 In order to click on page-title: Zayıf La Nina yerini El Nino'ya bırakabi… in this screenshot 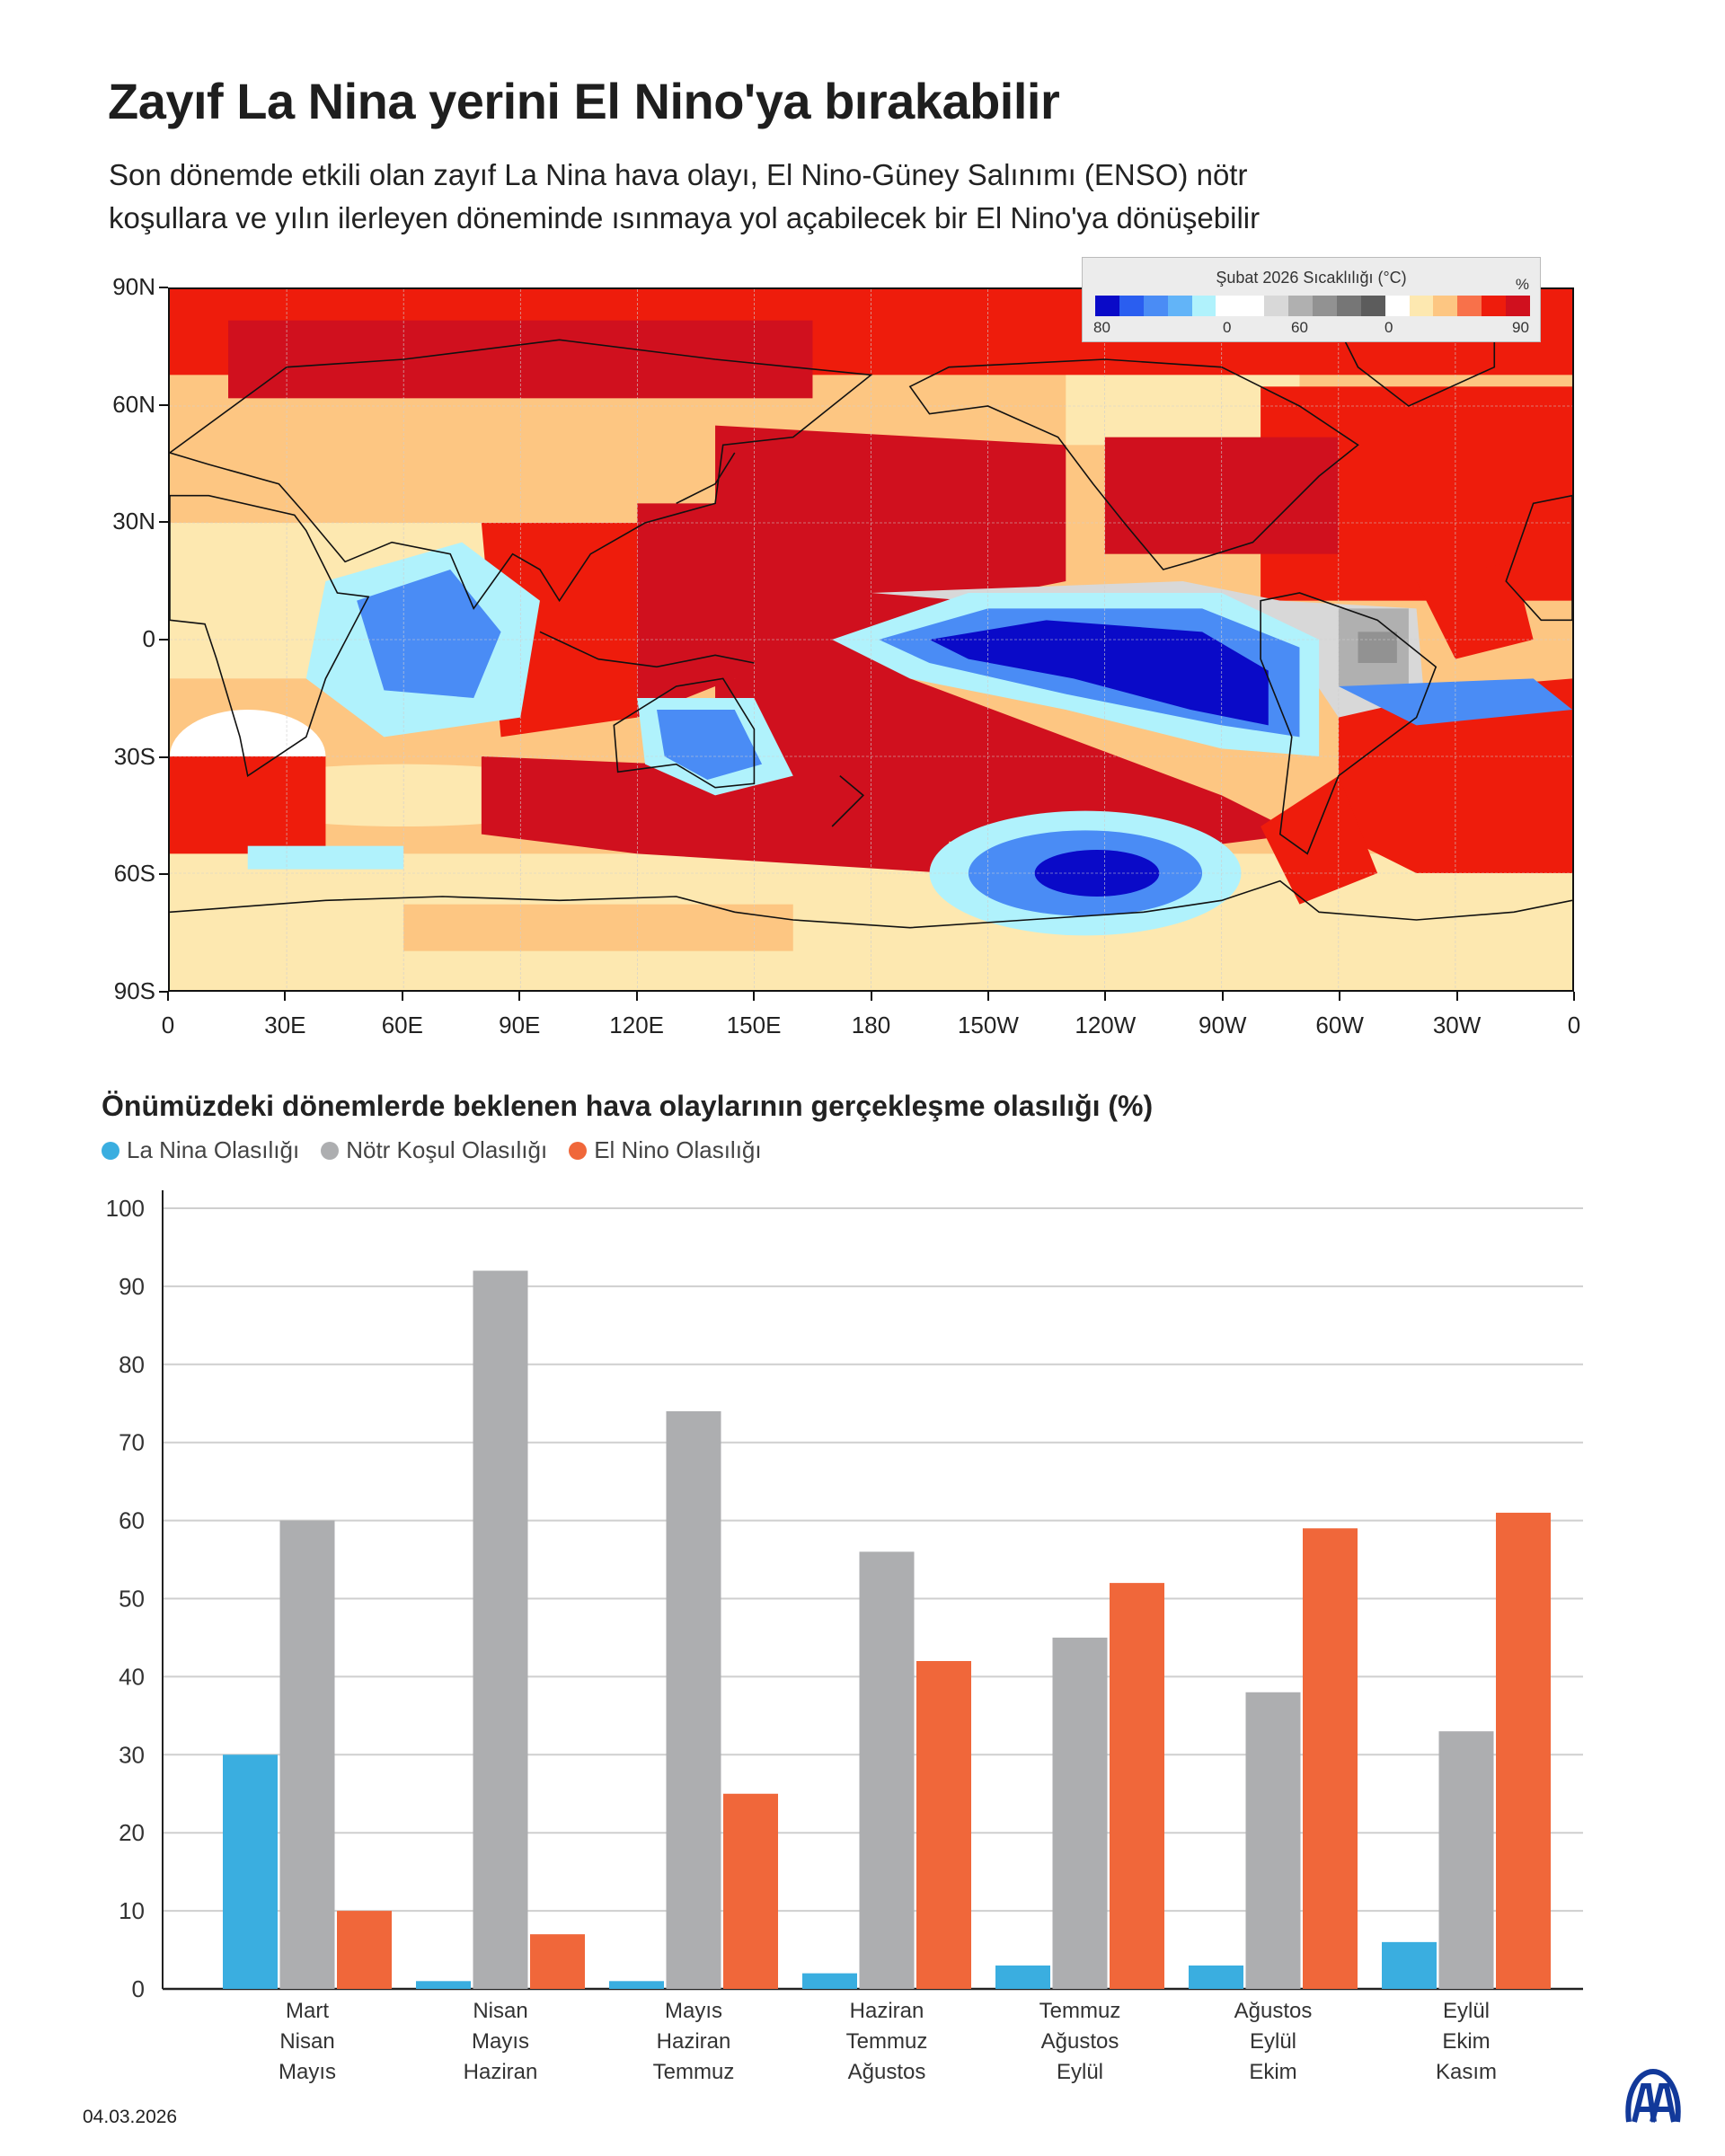, I will do `click(584, 101)`.